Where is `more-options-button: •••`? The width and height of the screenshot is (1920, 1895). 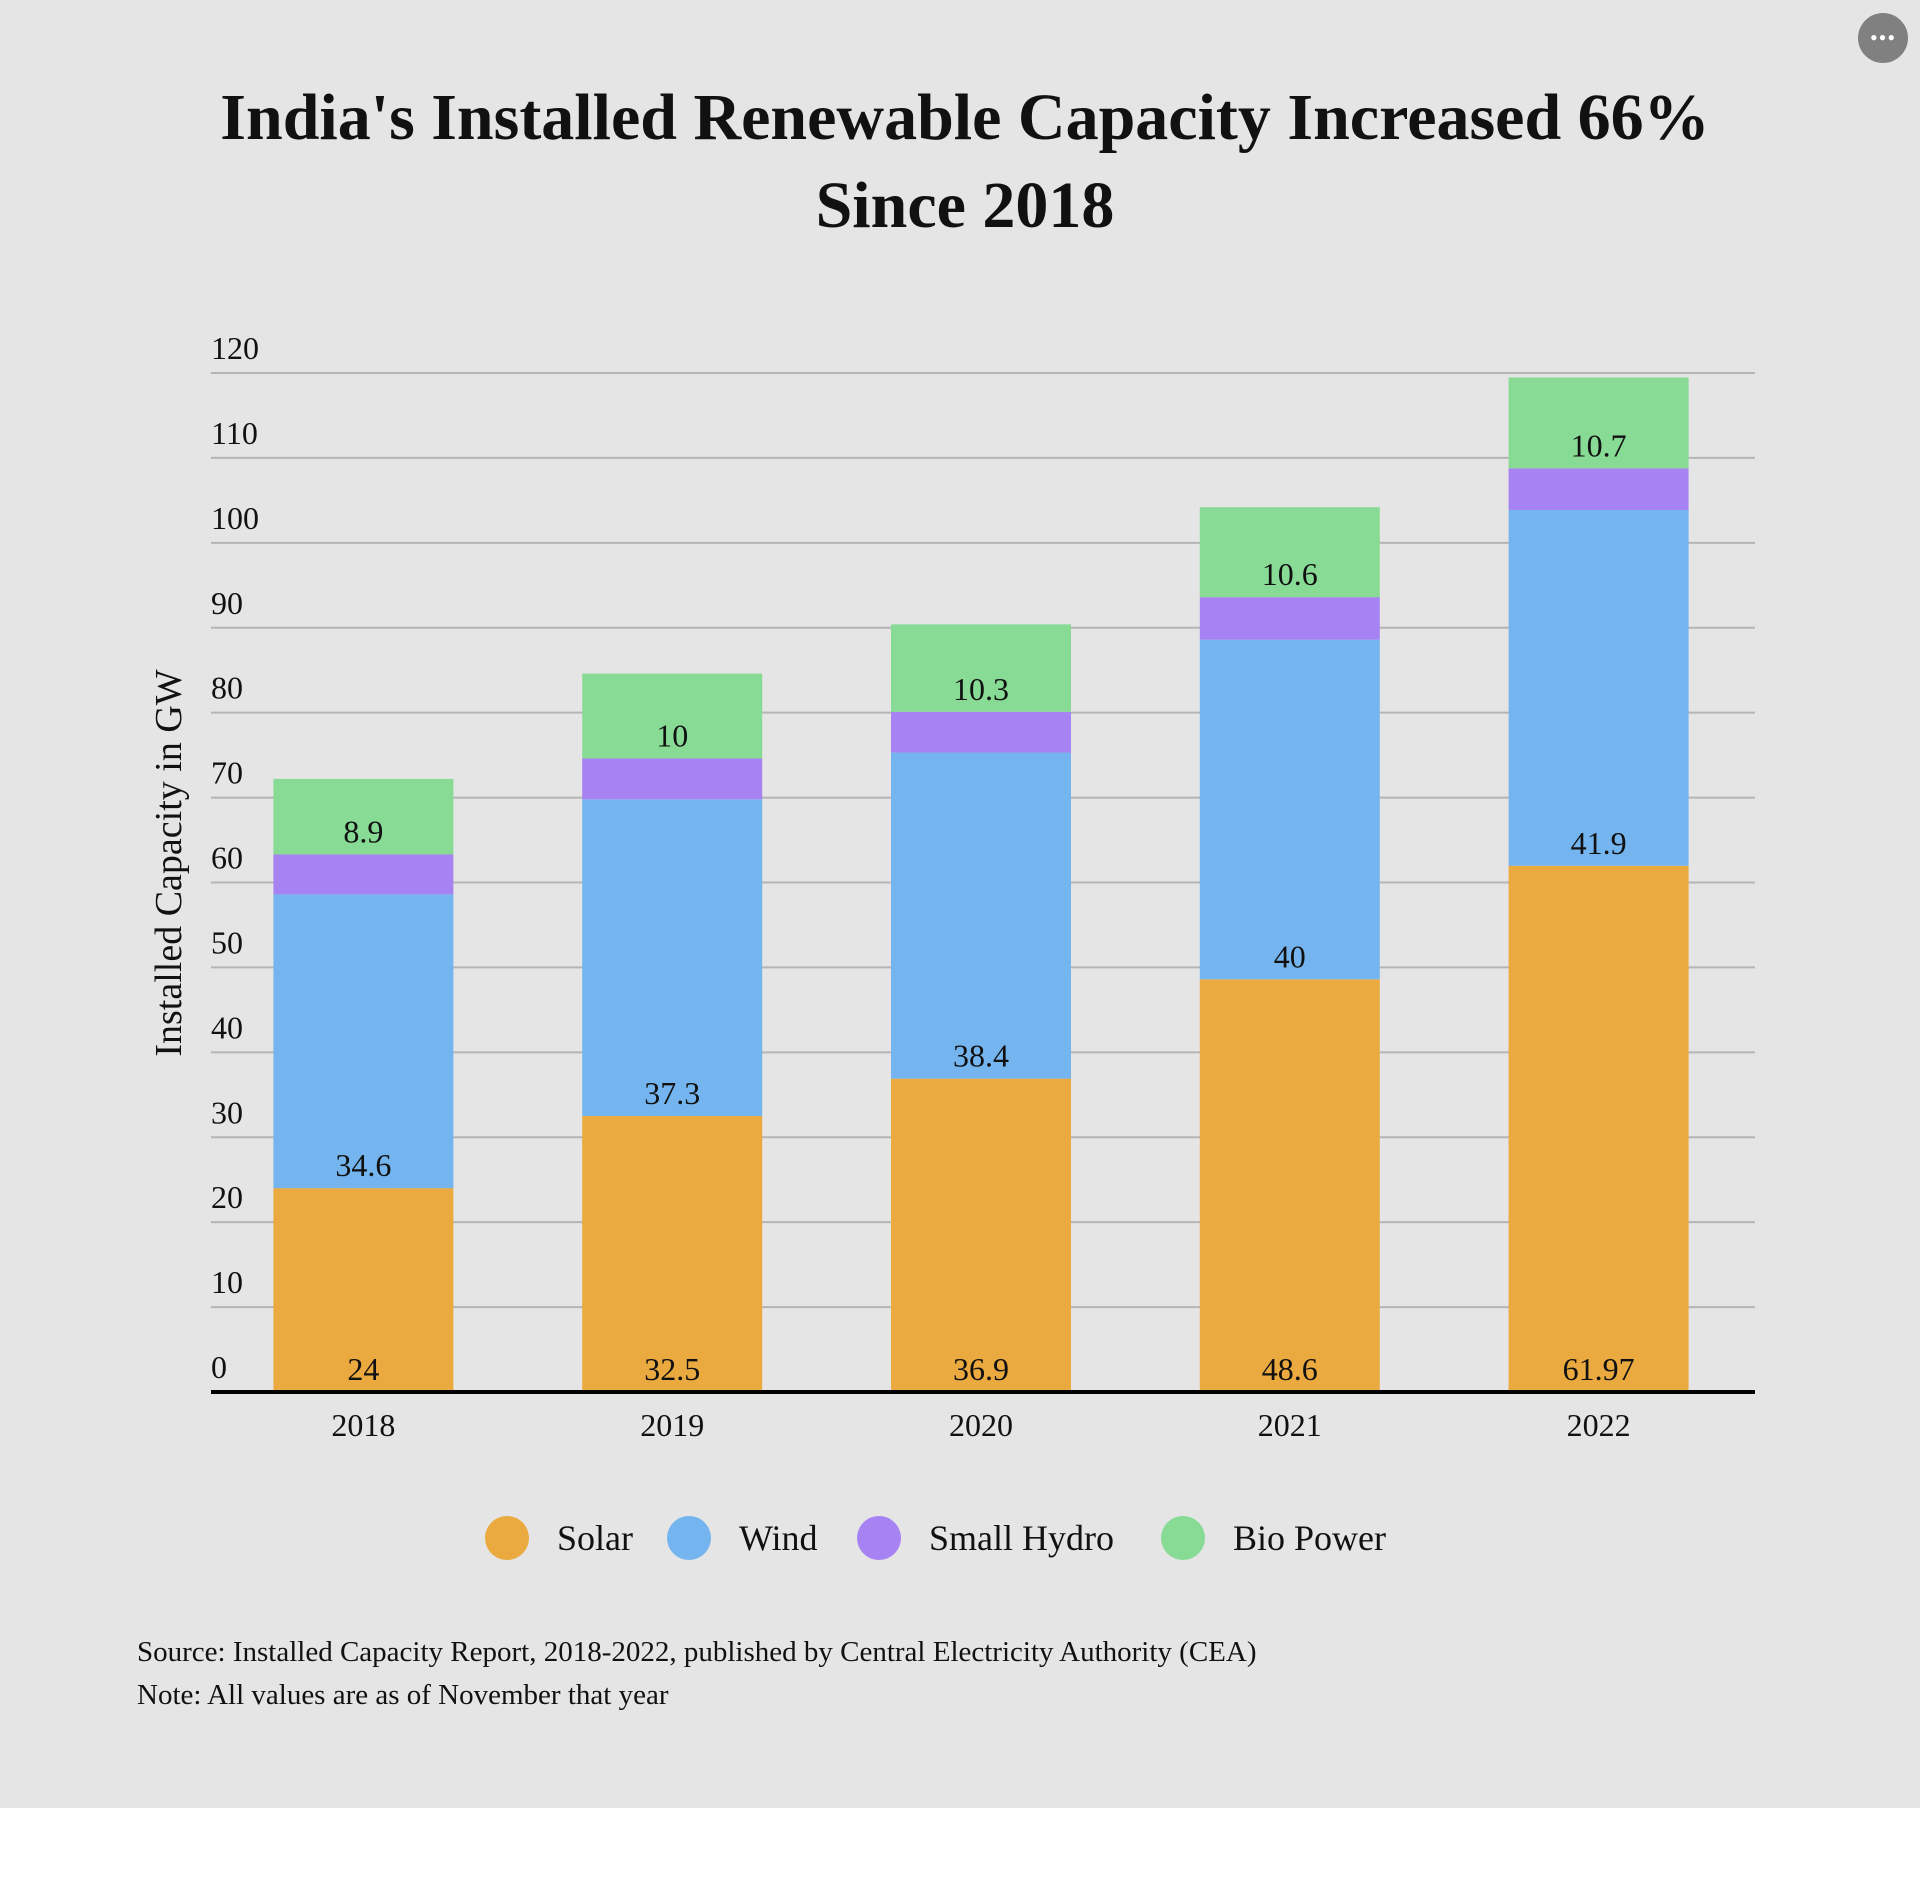 more-options-button: ••• is located at coordinates (1883, 38).